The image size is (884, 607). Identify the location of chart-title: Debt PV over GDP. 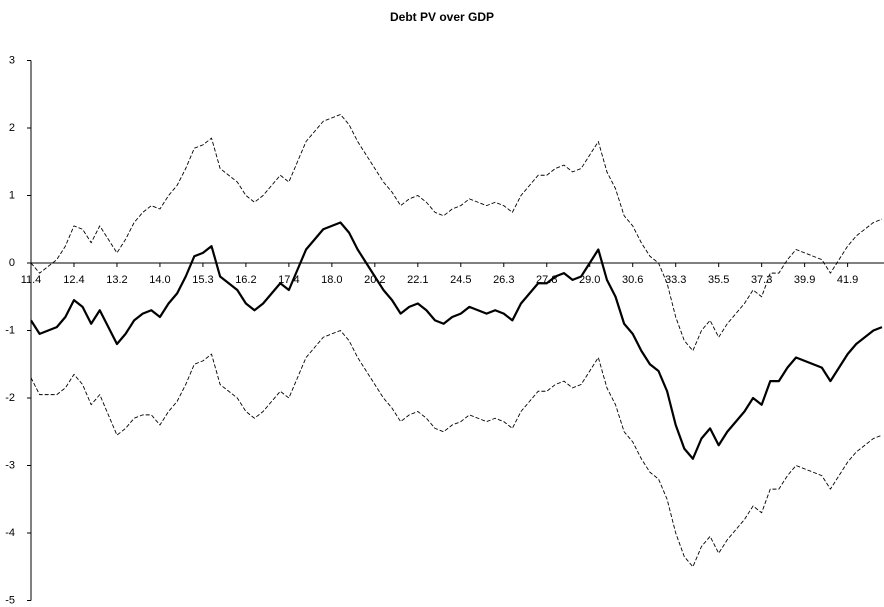
(442, 17).